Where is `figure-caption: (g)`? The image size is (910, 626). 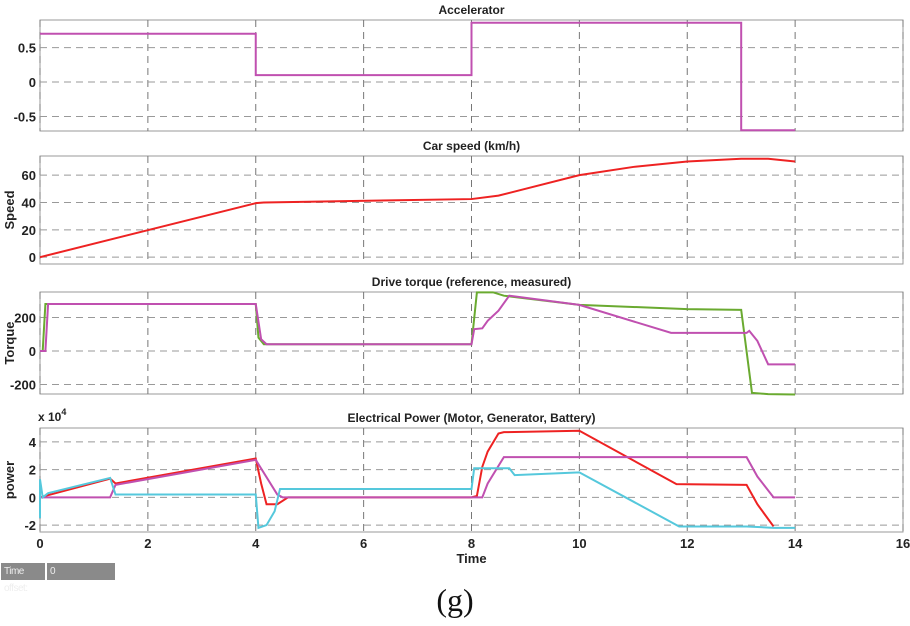 figure-caption: (g) is located at coordinates (455, 600).